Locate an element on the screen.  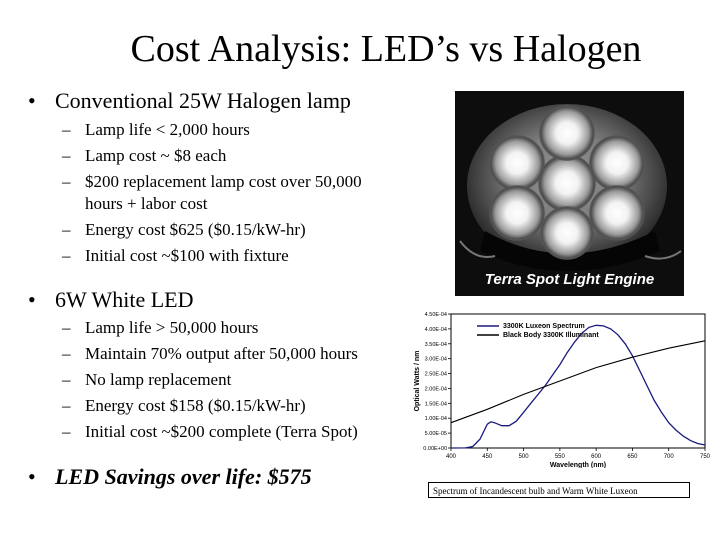
x-tick-label: 750 is located at coordinates (705, 457).